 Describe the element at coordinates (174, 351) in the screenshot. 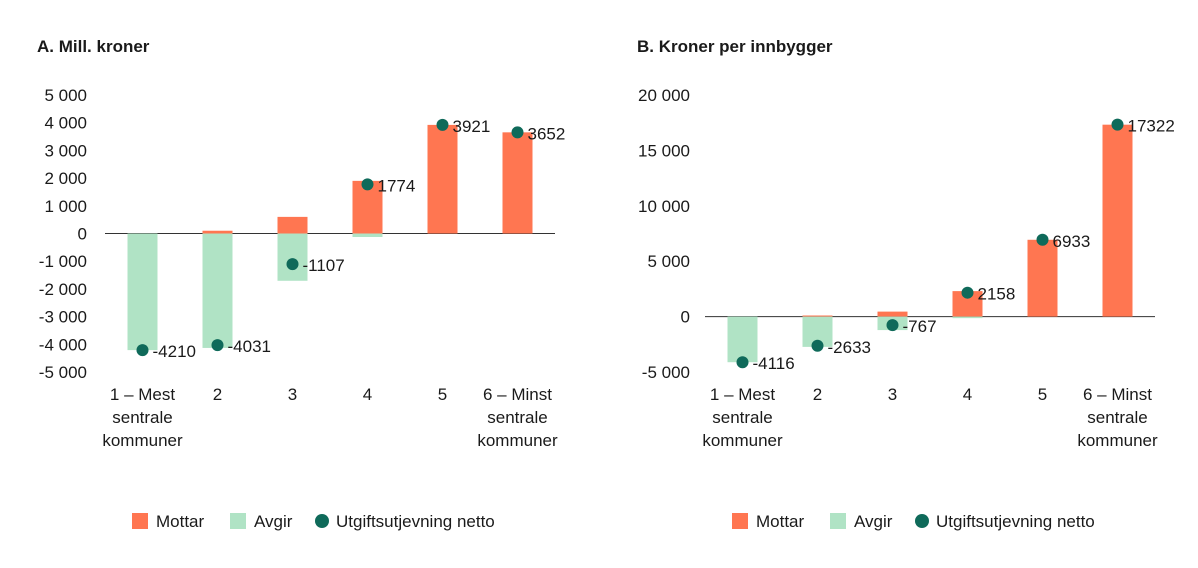

I see `chart-a-data-label: -4210` at that location.